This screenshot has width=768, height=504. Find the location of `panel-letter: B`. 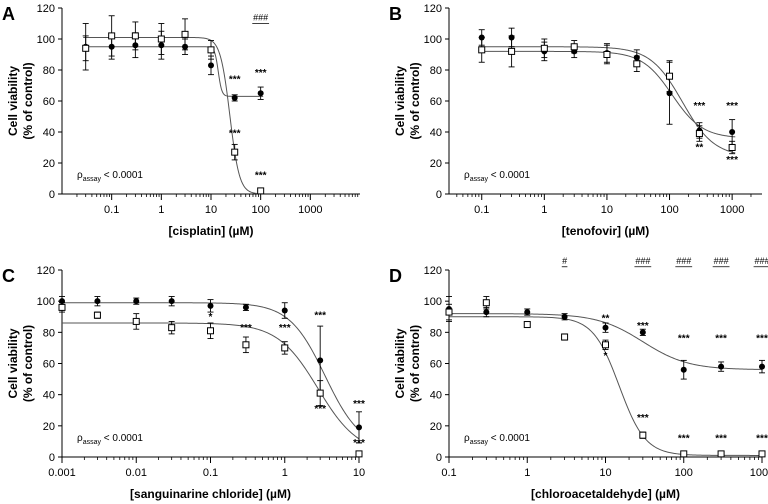

panel-letter: B is located at coordinates (395, 14).